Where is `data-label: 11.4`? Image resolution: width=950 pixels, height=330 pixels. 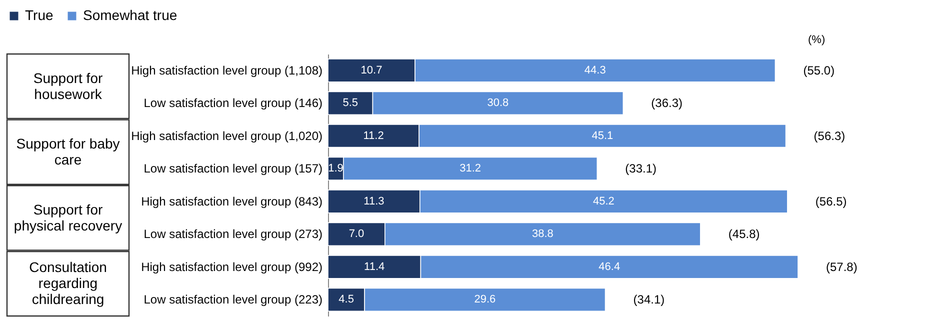
data-label: 11.4 is located at coordinates (374, 266).